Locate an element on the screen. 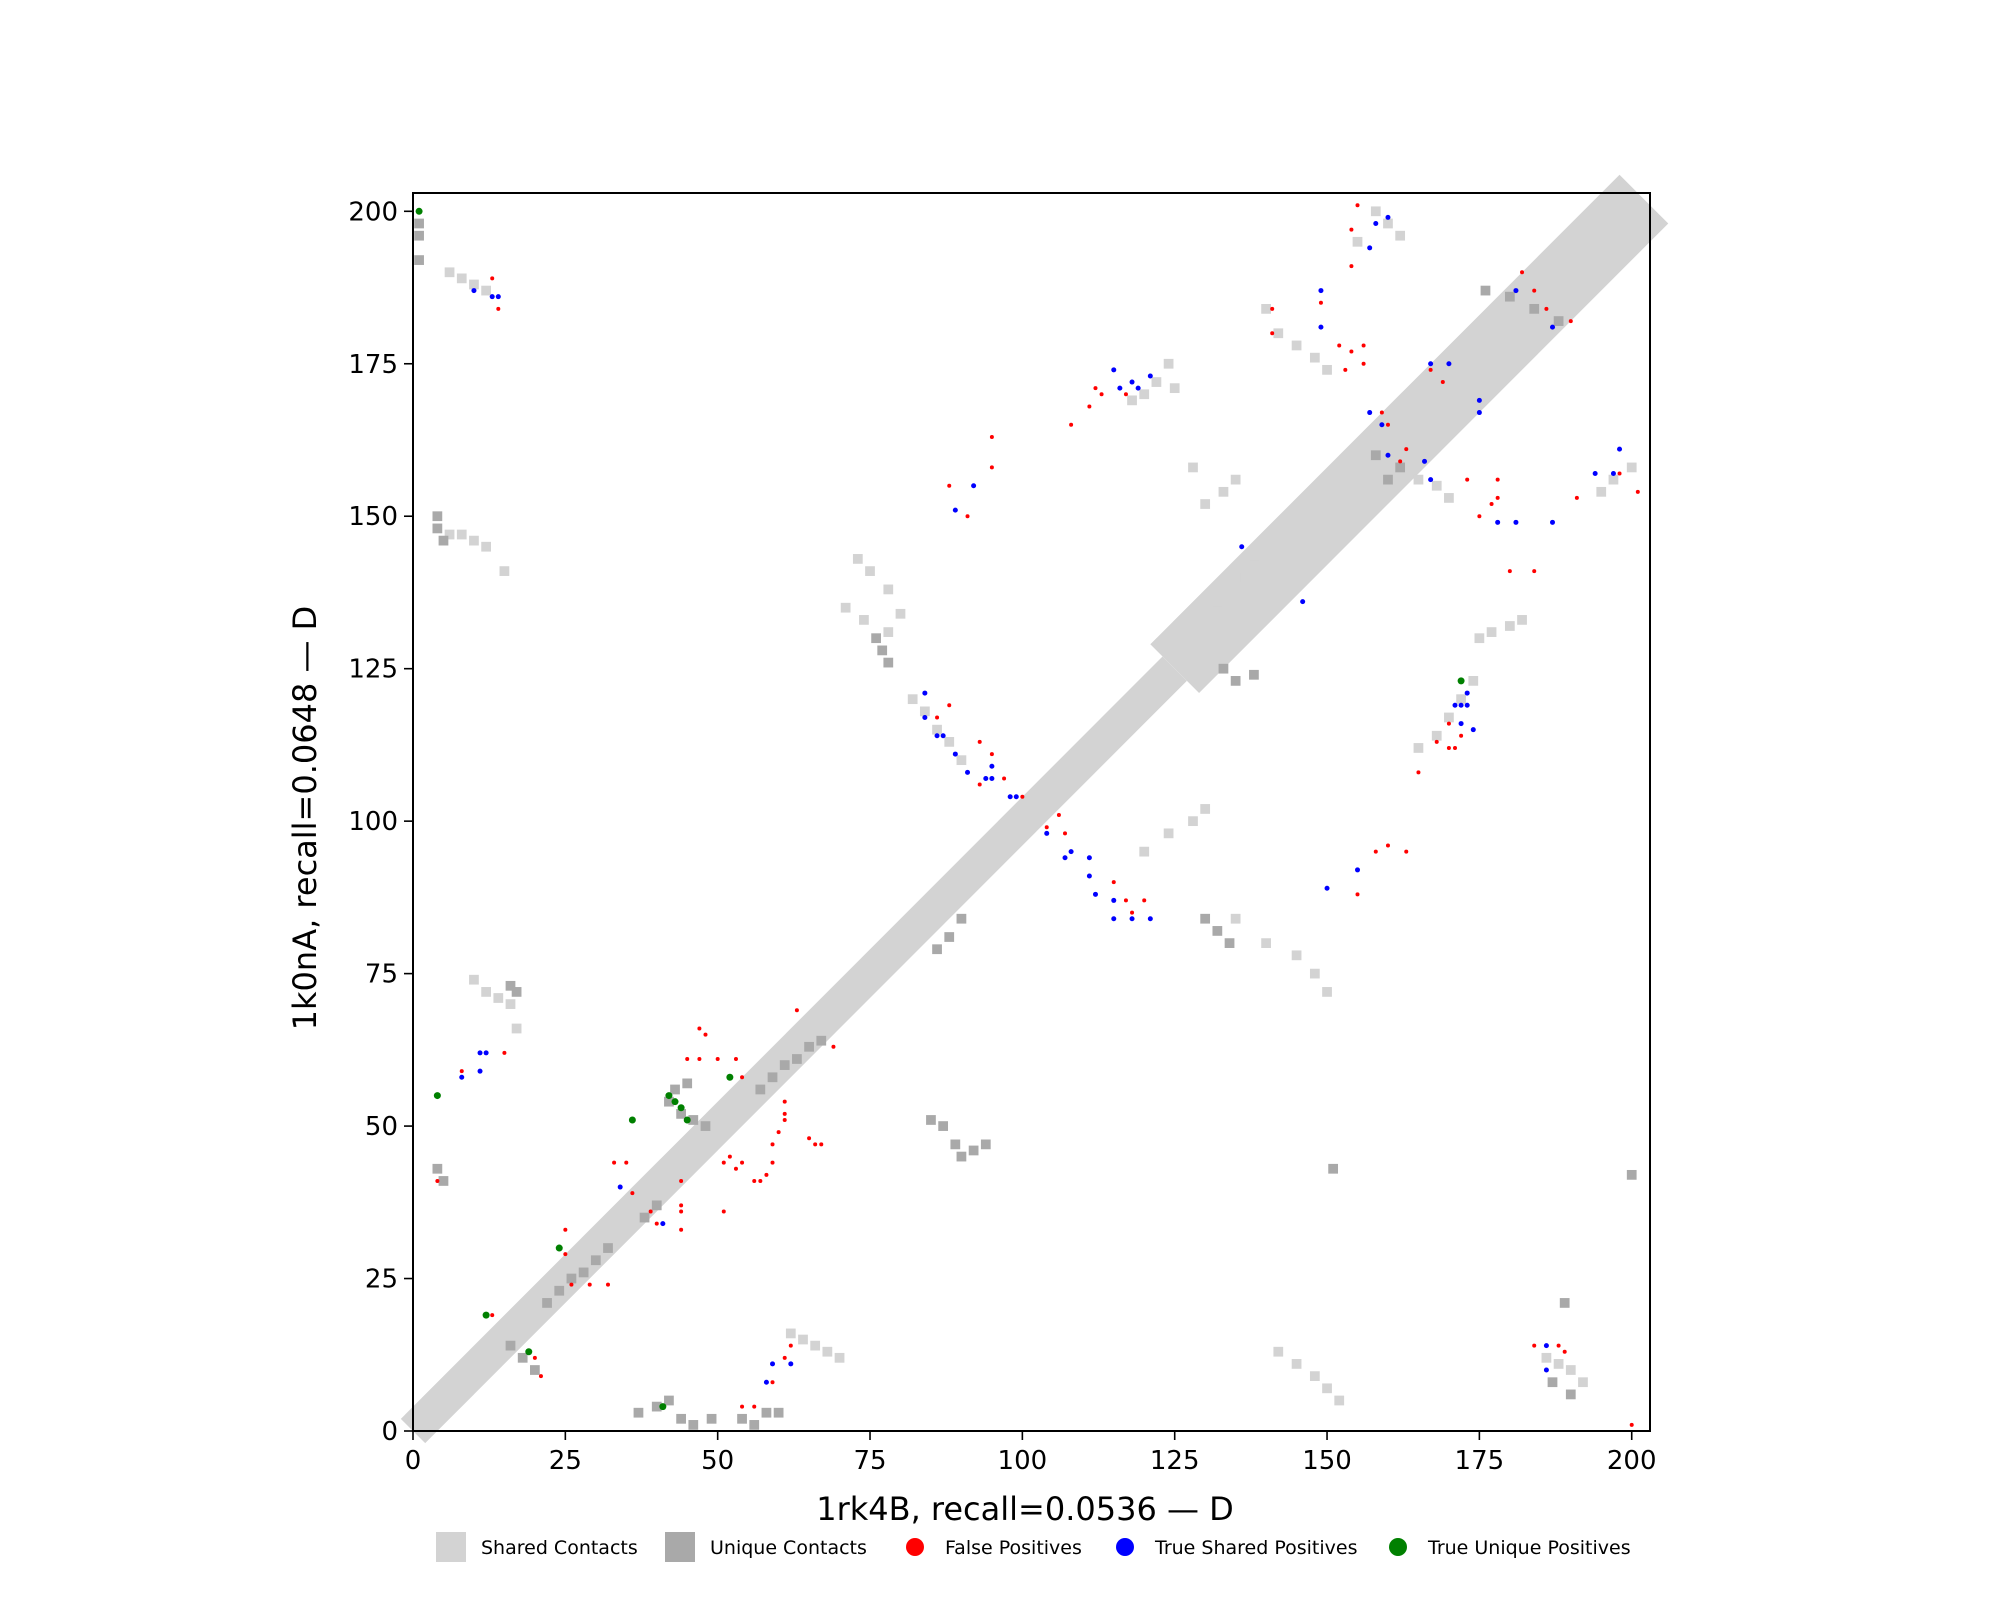 The width and height of the screenshot is (2000, 1600). x-tick-label: 200 is located at coordinates (1632, 1461).